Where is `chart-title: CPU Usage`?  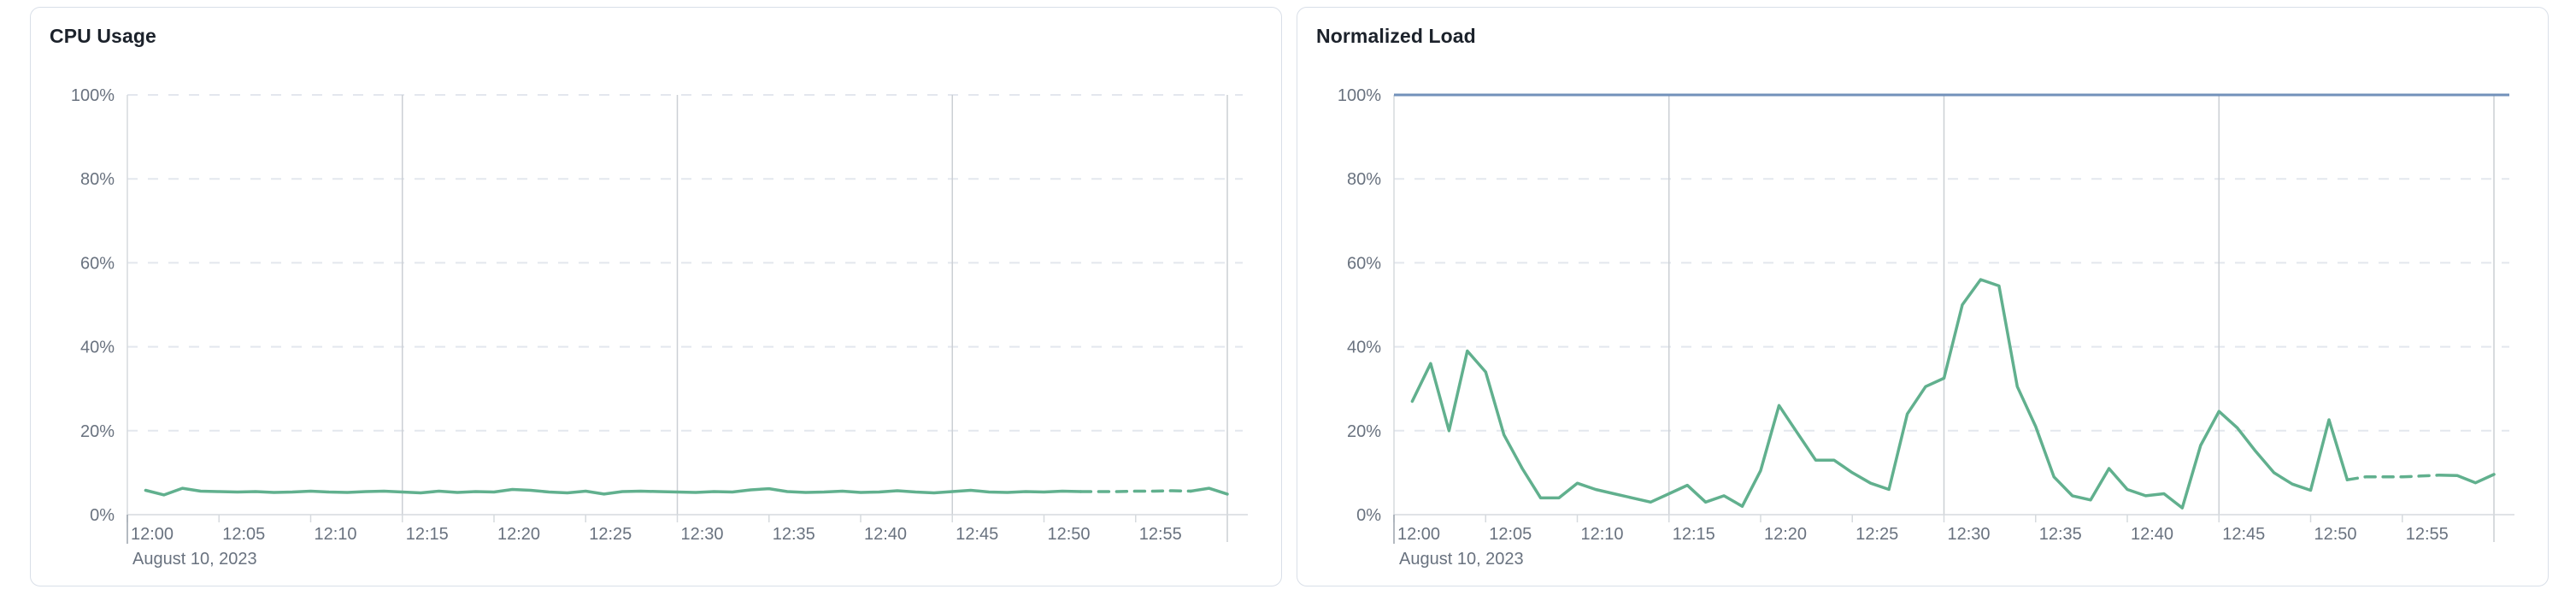
chart-title: CPU Usage is located at coordinates (103, 36).